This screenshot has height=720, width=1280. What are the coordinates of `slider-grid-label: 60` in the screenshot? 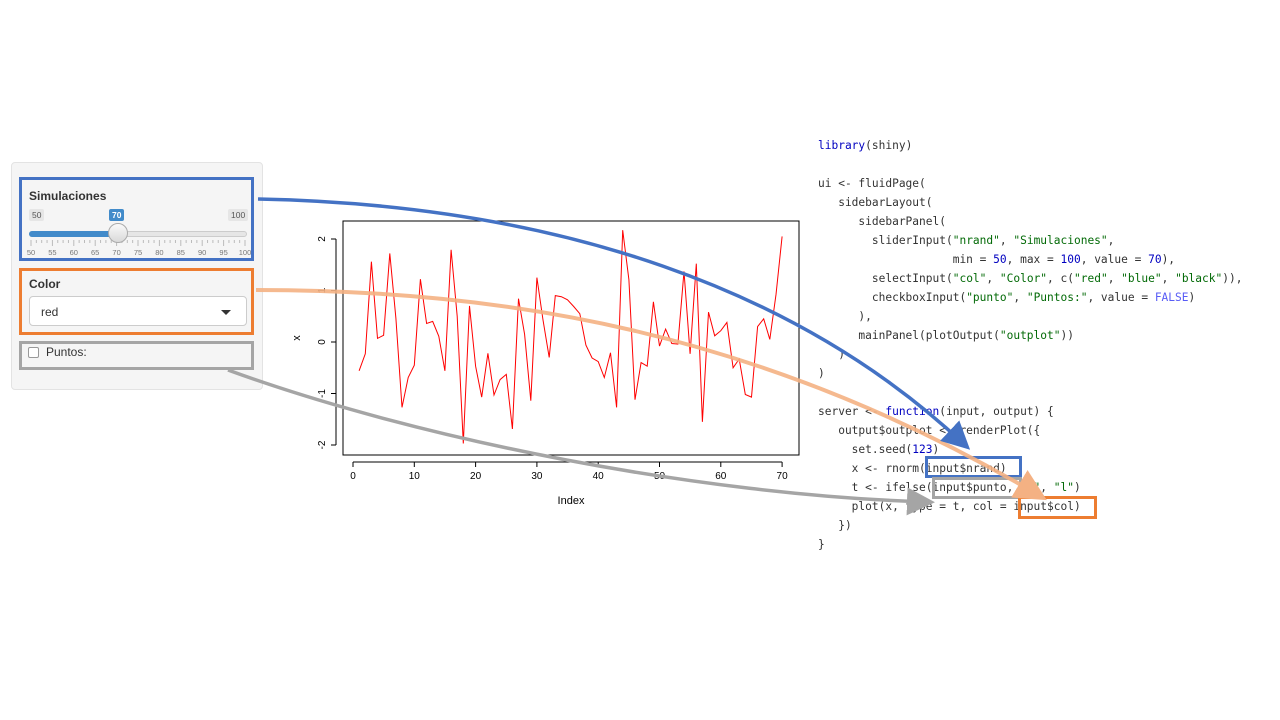 It's located at (73, 252).